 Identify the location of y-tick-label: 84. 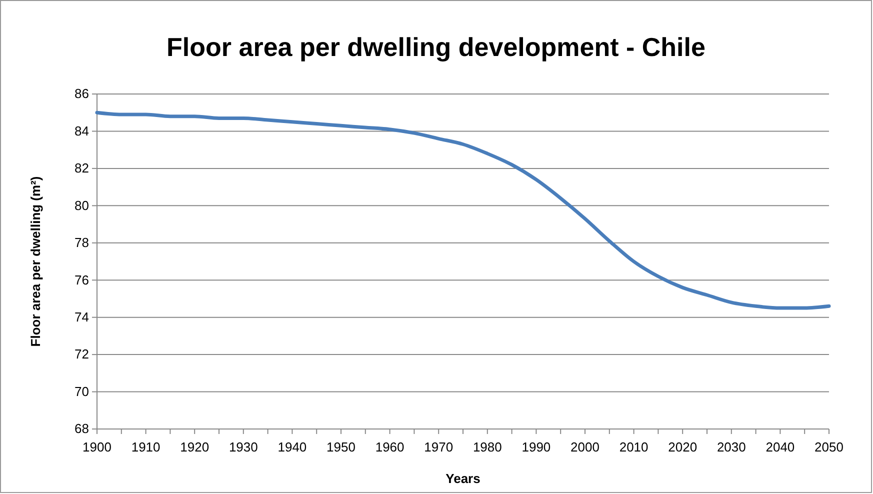
(81, 130).